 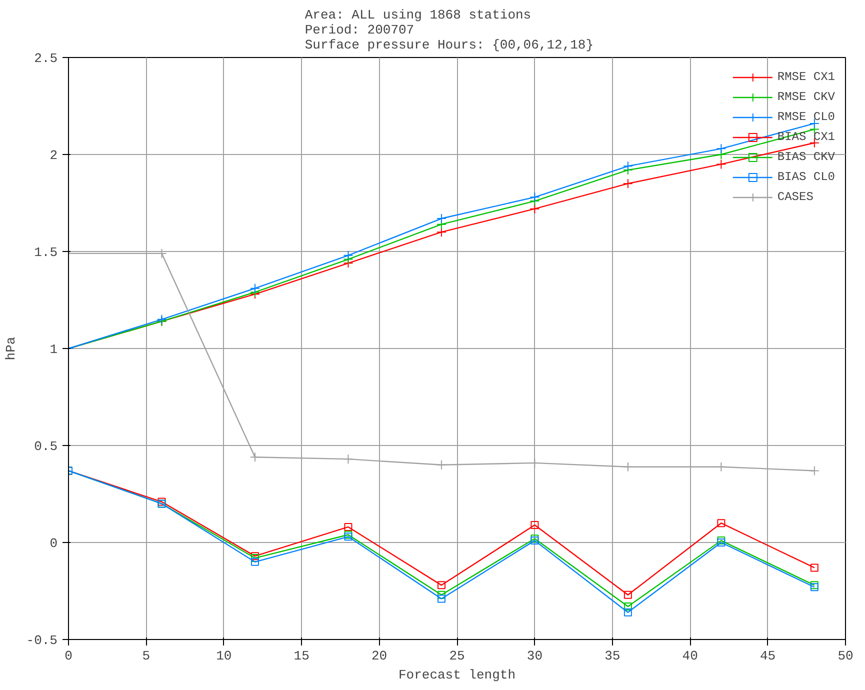 What do you see at coordinates (380, 656) in the screenshot?
I see `x-tick-label: 20` at bounding box center [380, 656].